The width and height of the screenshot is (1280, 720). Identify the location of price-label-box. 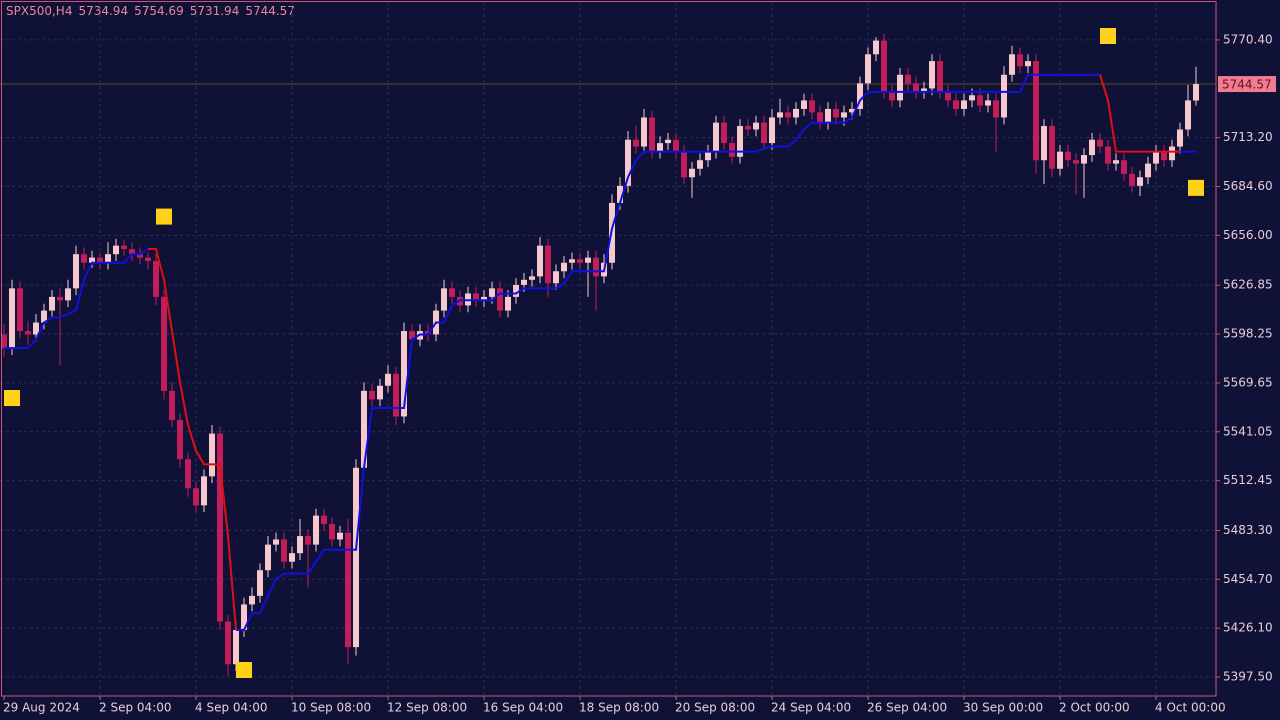
(1247, 84).